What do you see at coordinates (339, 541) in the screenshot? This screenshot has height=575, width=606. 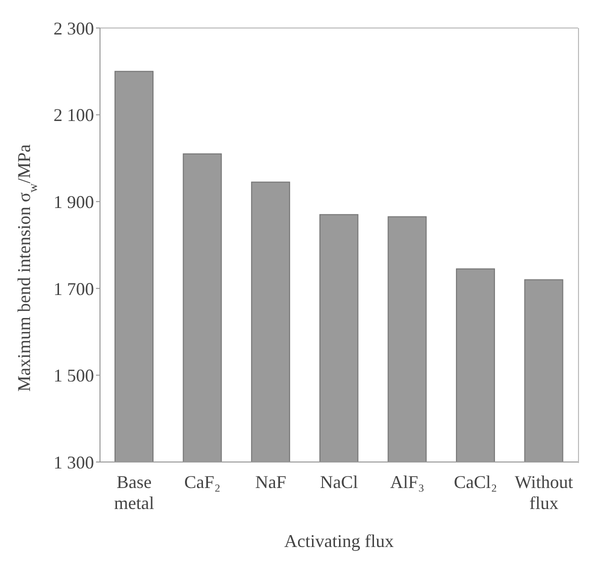 I see `x-axis-title: Activating flux` at bounding box center [339, 541].